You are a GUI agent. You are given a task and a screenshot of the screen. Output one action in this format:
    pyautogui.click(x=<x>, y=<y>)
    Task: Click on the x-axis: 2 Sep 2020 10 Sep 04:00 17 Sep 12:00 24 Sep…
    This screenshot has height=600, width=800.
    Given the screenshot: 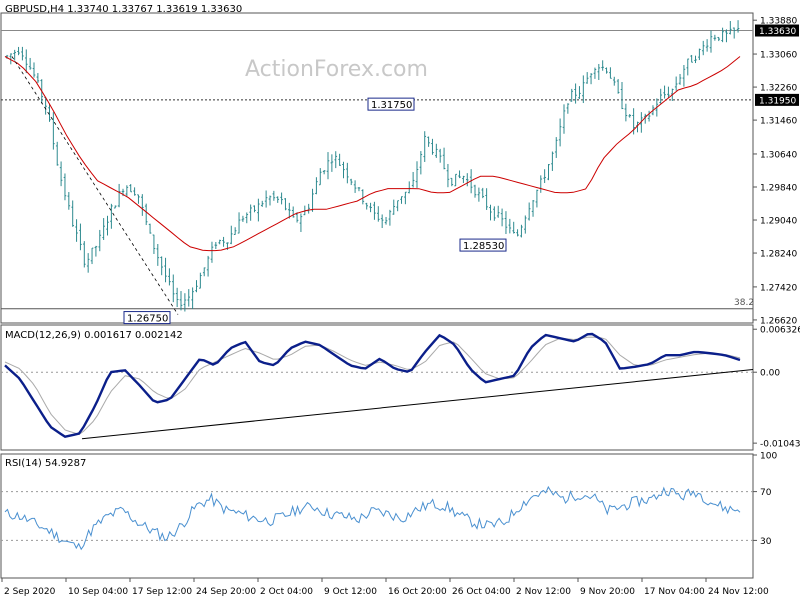 What is the action you would take?
    pyautogui.click(x=385, y=587)
    